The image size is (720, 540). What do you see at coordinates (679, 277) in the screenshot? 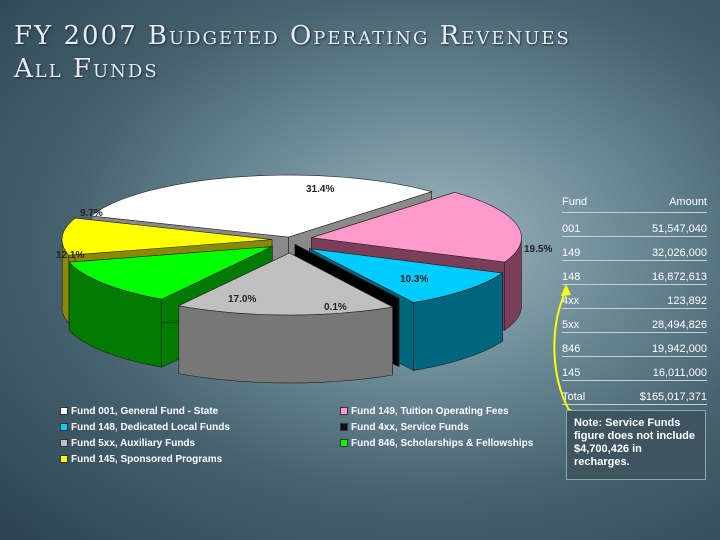
I see `amount-cell: 16,872,613` at bounding box center [679, 277].